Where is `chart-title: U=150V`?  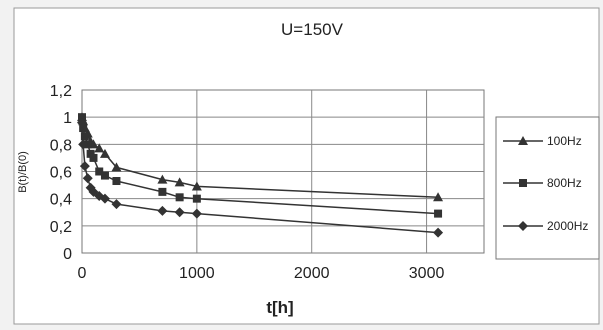
chart-title: U=150V is located at coordinates (312, 29).